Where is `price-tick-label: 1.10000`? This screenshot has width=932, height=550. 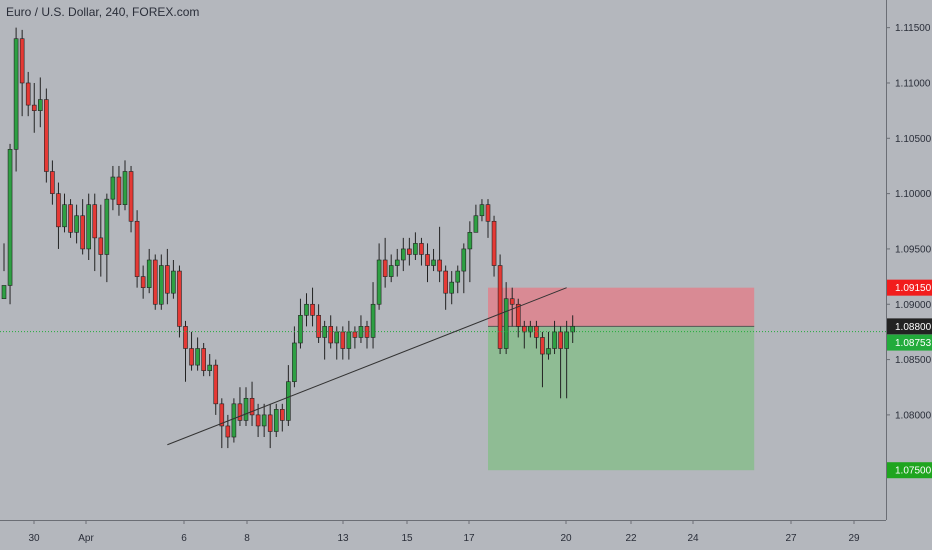 price-tick-label: 1.10000 is located at coordinates (913, 194).